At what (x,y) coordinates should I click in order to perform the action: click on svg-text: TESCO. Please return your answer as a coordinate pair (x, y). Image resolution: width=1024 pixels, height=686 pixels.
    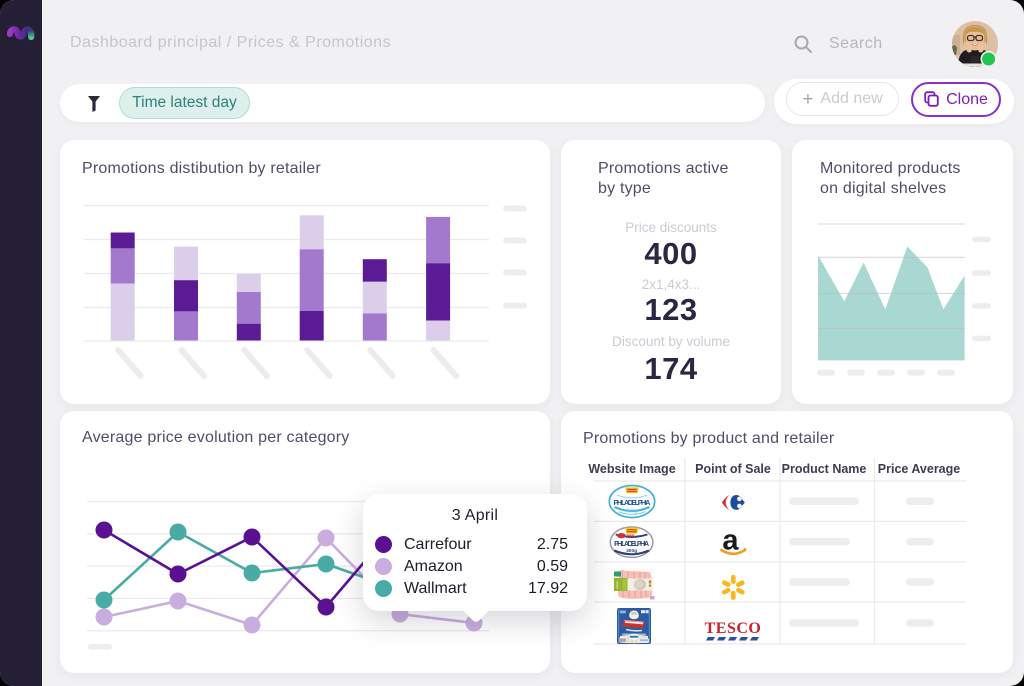
    Looking at the image, I should click on (733, 628).